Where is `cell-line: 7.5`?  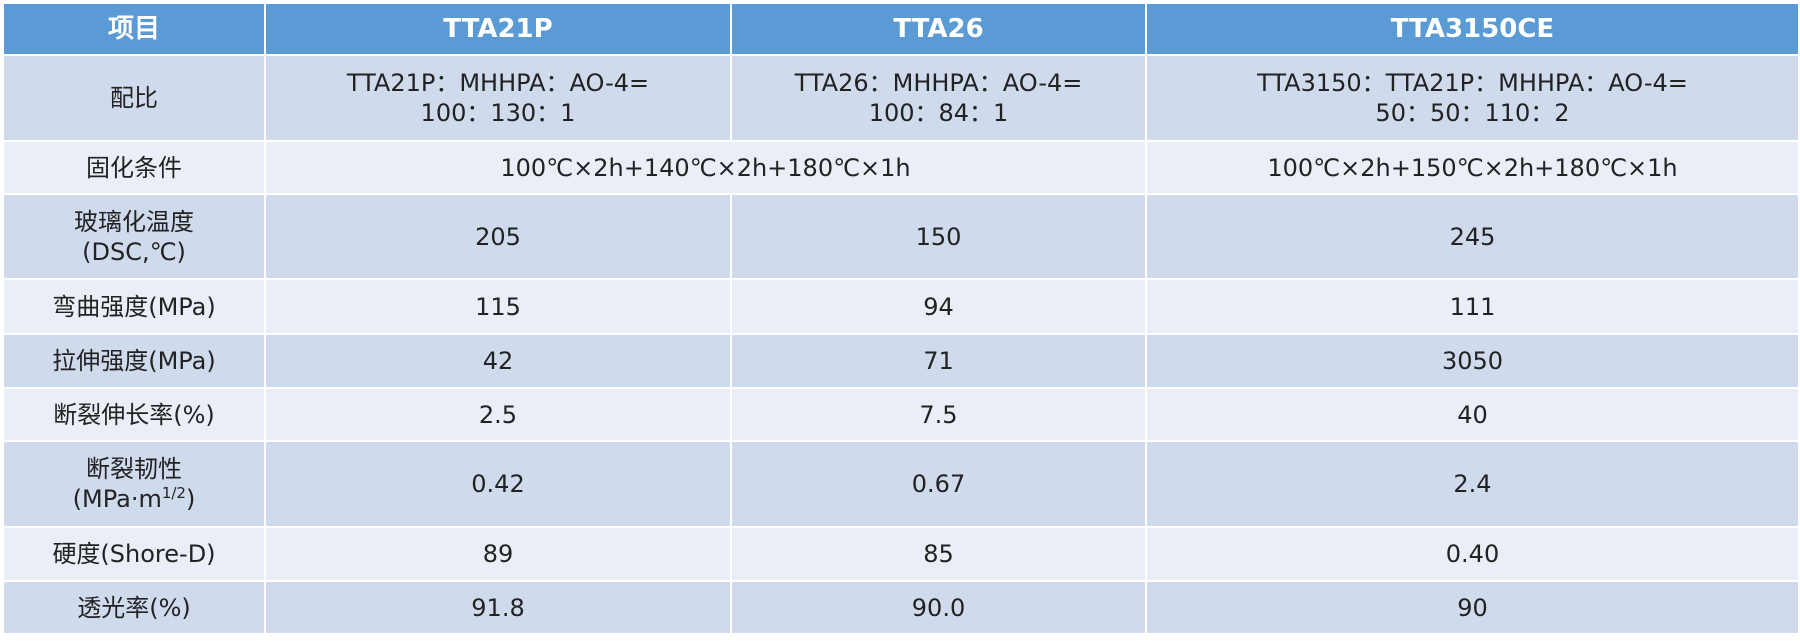
cell-line: 7.5 is located at coordinates (938, 414).